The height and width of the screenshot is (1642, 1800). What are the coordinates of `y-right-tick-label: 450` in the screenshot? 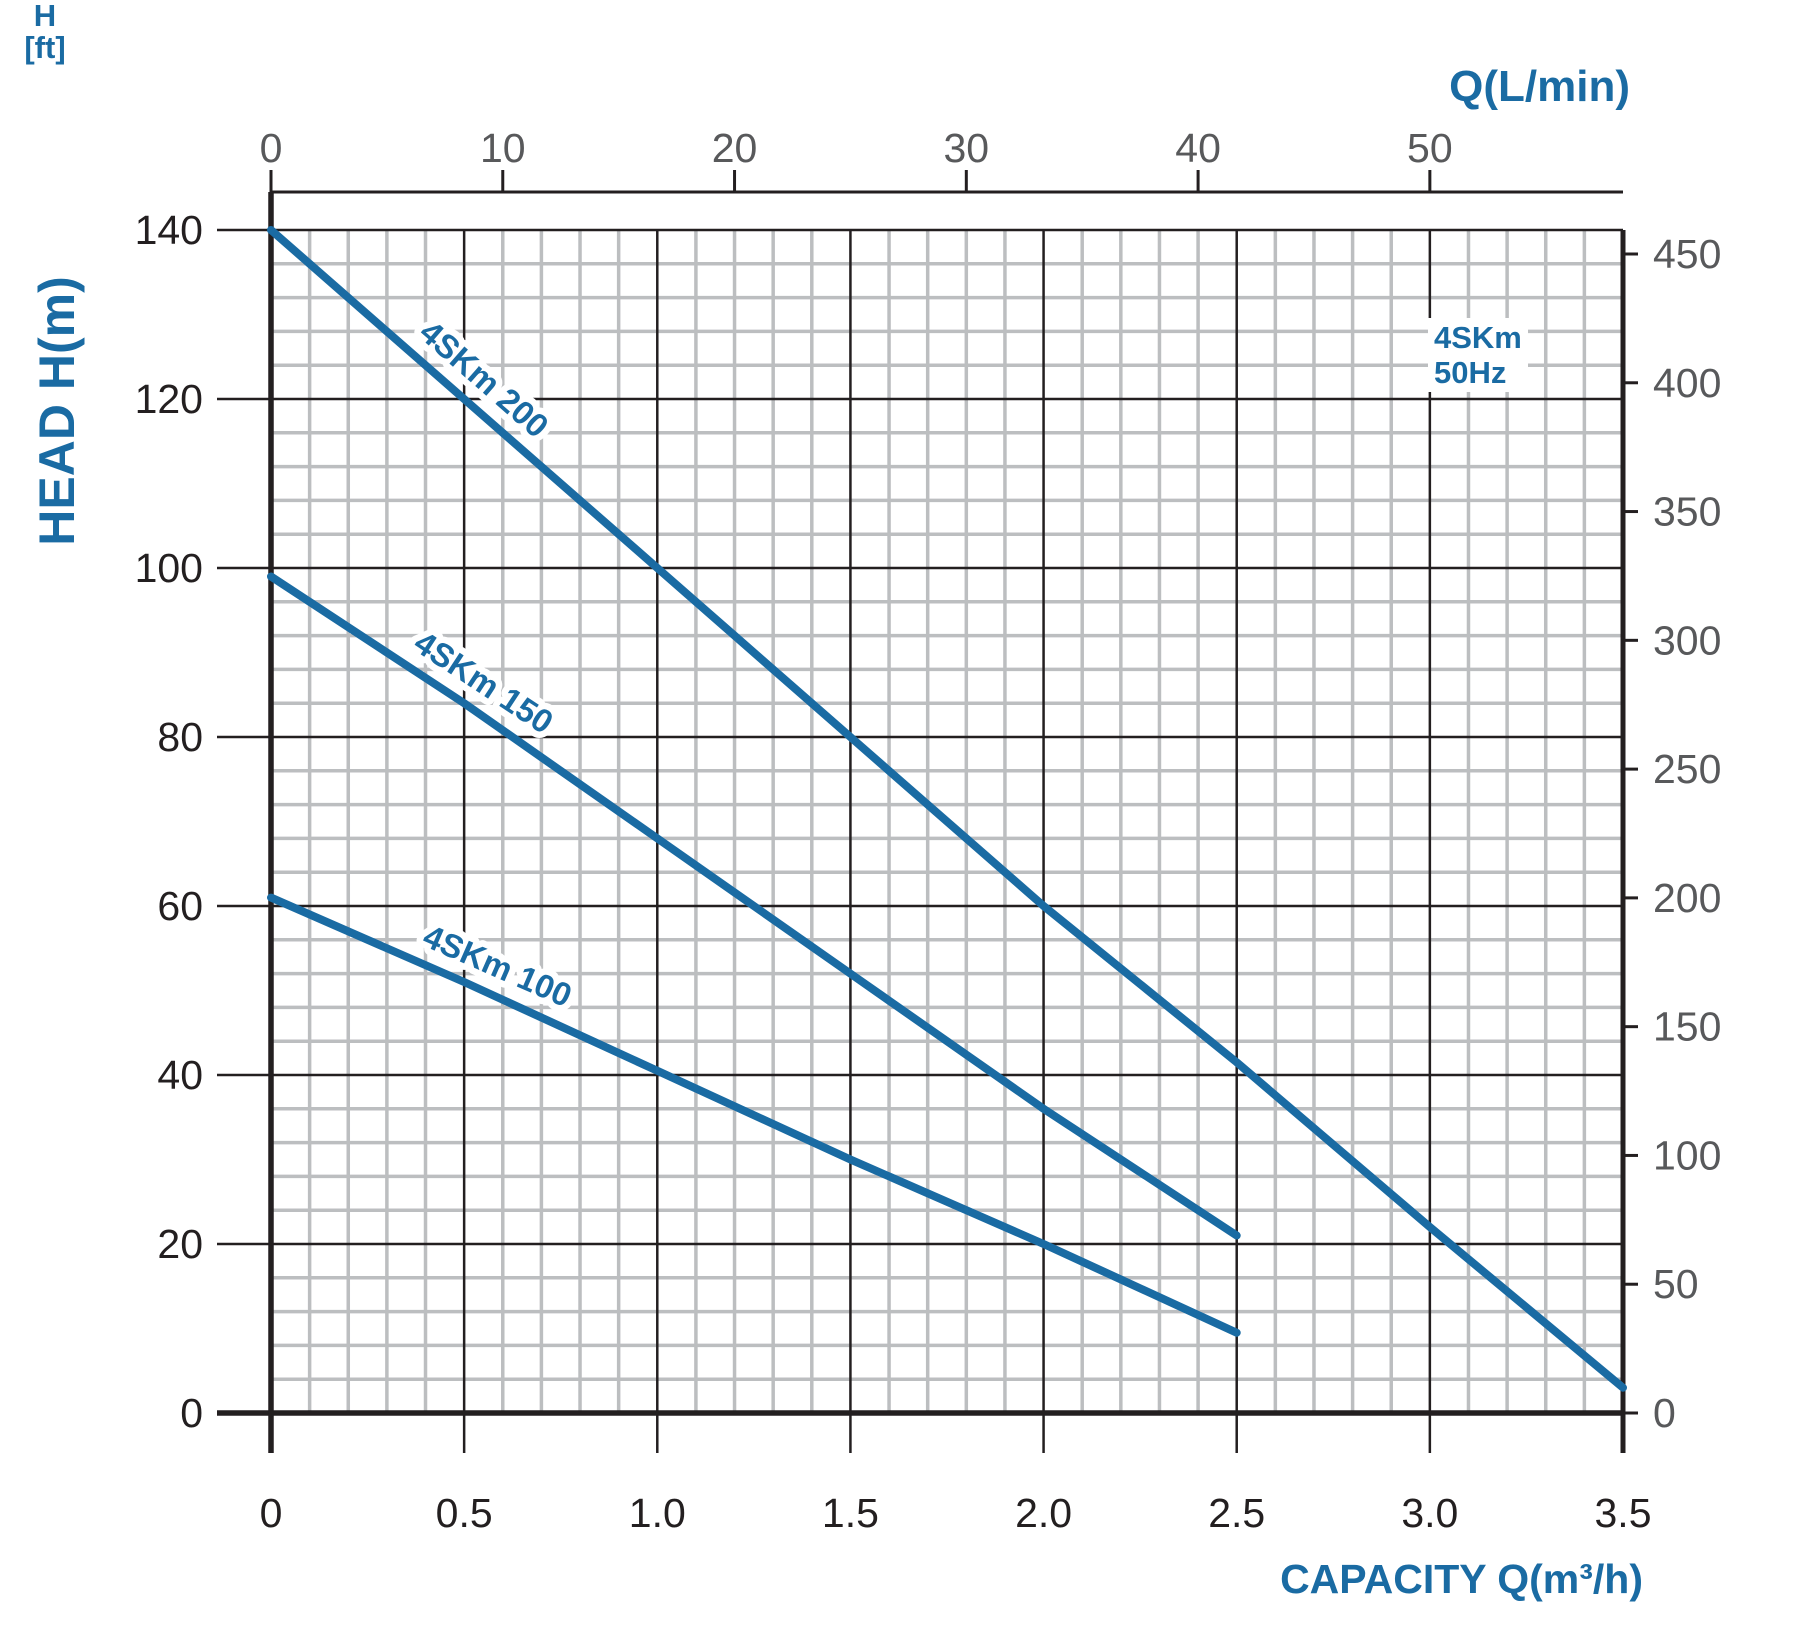 It's located at (1687, 254).